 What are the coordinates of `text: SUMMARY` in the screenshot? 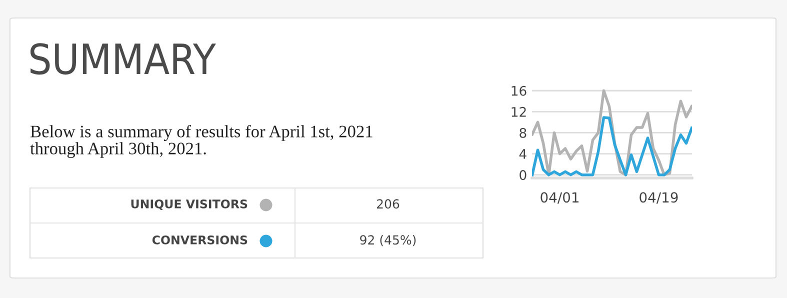 It's located at (123, 59).